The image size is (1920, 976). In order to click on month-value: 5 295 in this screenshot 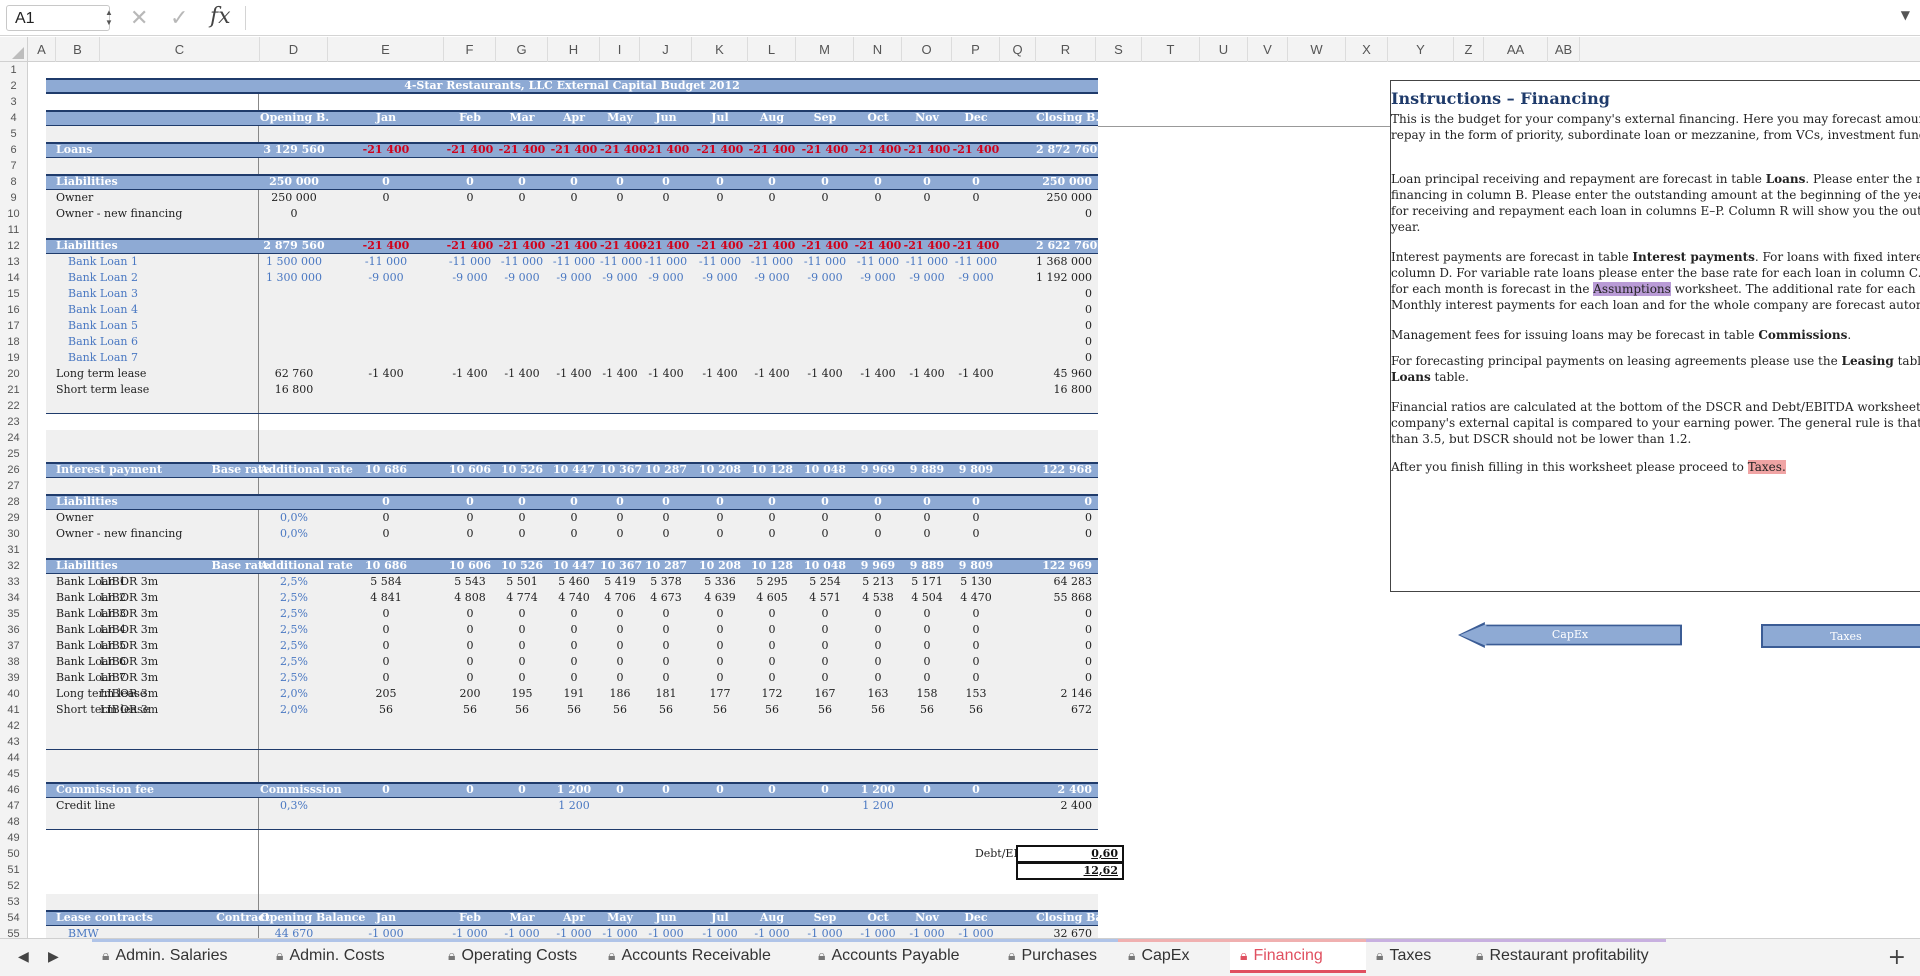, I will do `click(772, 581)`.